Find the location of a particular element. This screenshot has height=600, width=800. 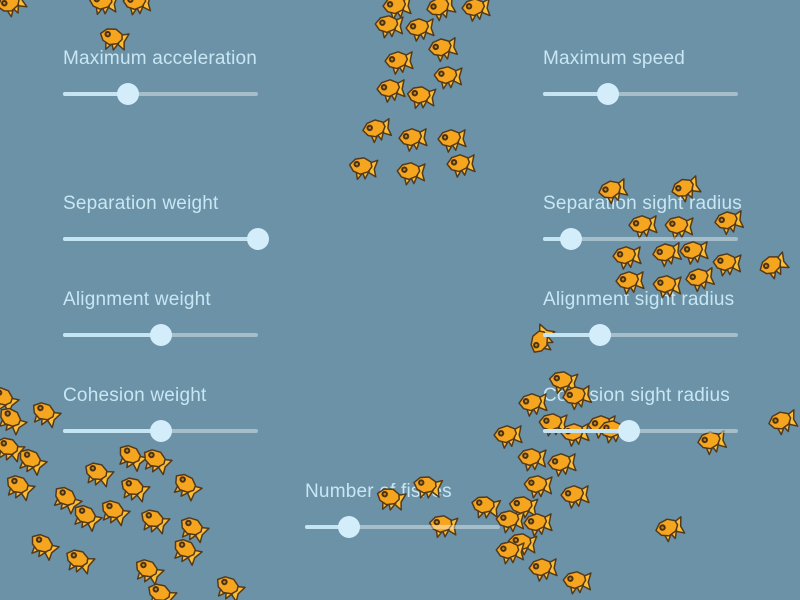

number-of-fishes-slider-thumb is located at coordinates (348, 527).